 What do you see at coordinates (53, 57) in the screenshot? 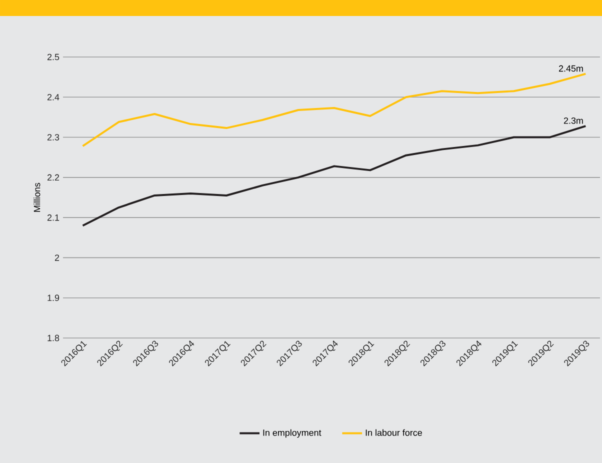
I see `y-tick-label: 2.5` at bounding box center [53, 57].